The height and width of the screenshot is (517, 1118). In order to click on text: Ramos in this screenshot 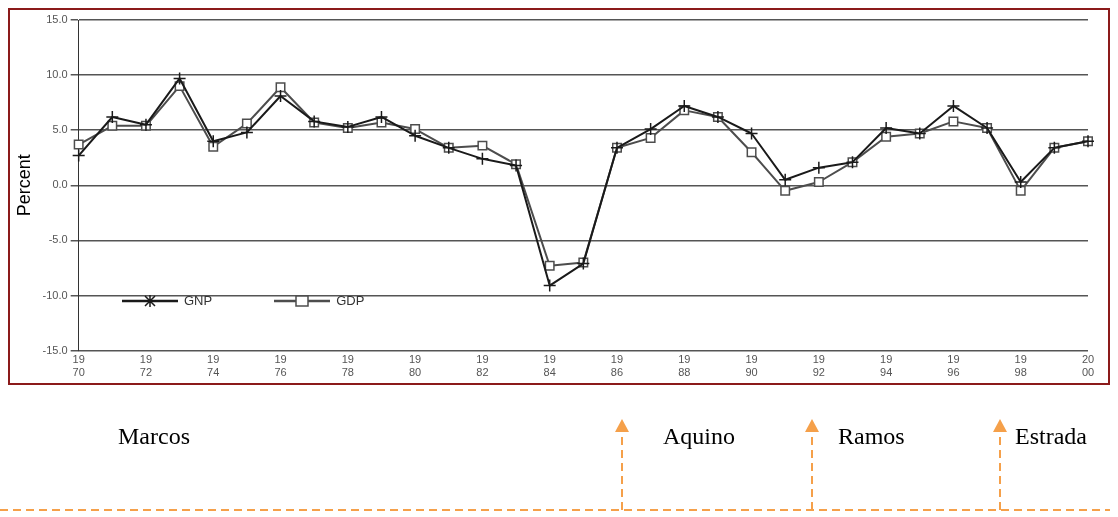, I will do `click(871, 436)`.